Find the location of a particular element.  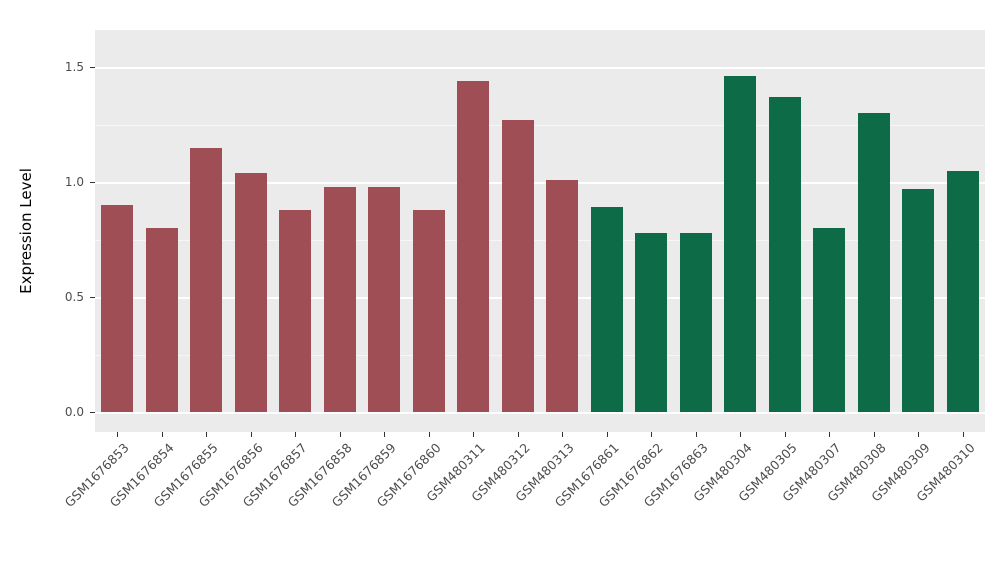

y-tick-label: 0.5 is located at coordinates (74, 297).